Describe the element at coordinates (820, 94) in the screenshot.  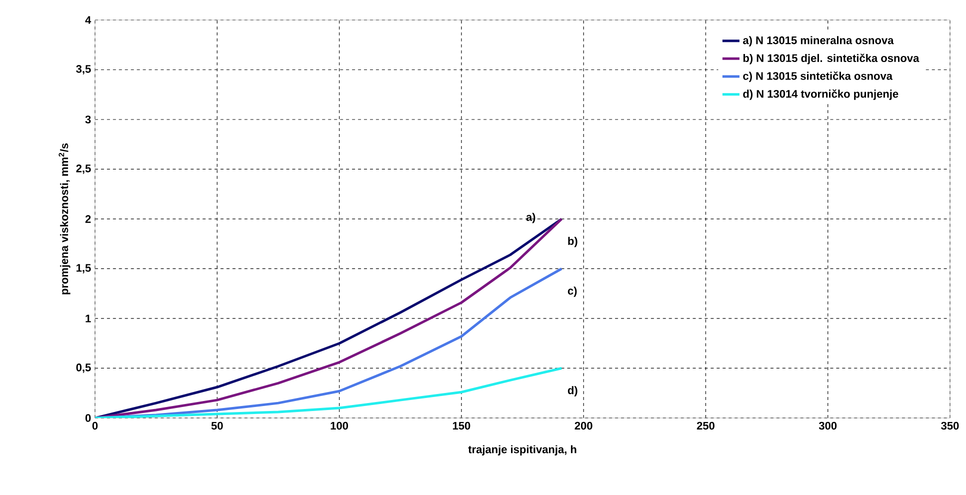
I see `legend-label: d) N 13014 tvorničko punjenje` at that location.